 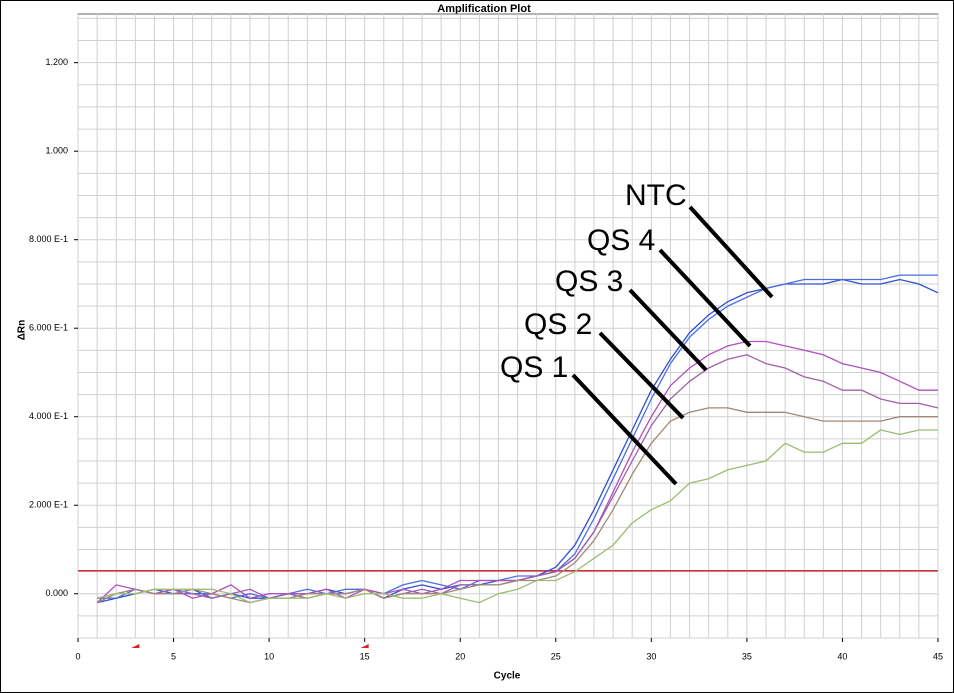 I want to click on y-tick-label: 4.000 E-1, so click(x=48, y=416).